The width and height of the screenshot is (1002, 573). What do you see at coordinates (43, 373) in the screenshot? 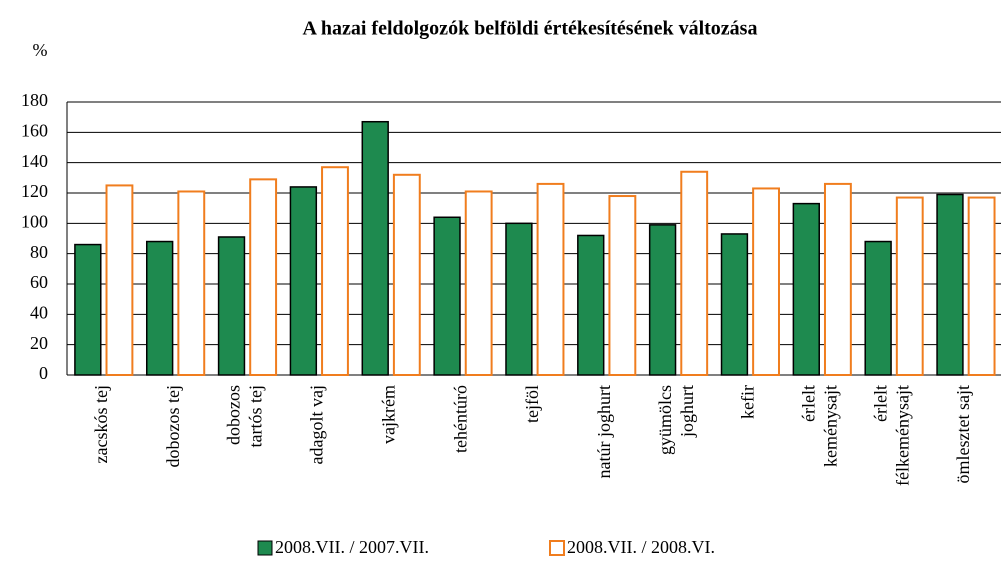
I see `y-tick-label: 0` at bounding box center [43, 373].